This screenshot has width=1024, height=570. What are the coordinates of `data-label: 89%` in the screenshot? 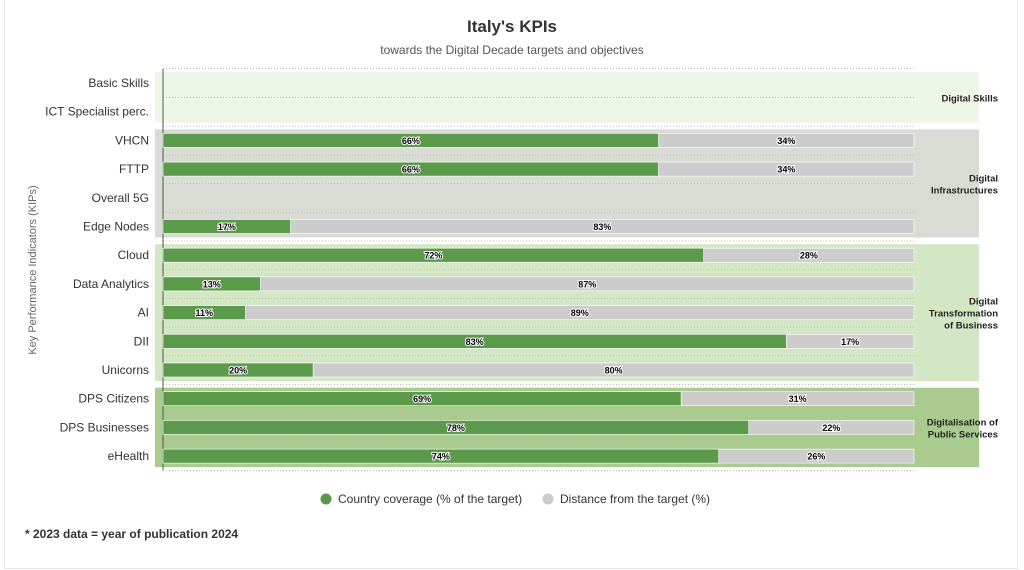 It's located at (580, 313).